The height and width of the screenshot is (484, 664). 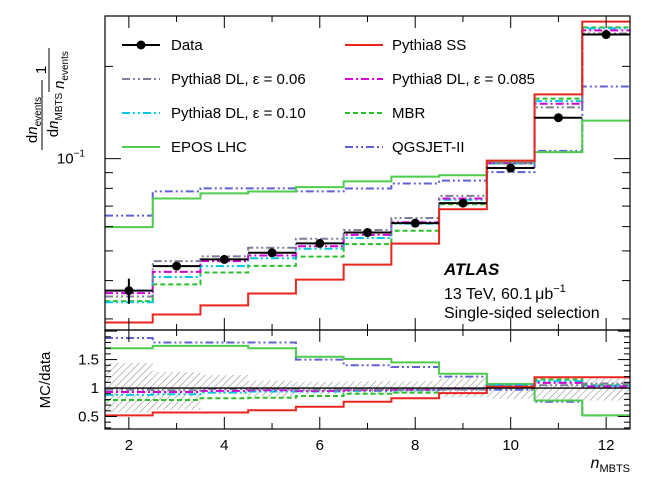 I want to click on ylabel-den-n: n, so click(x=53, y=125).